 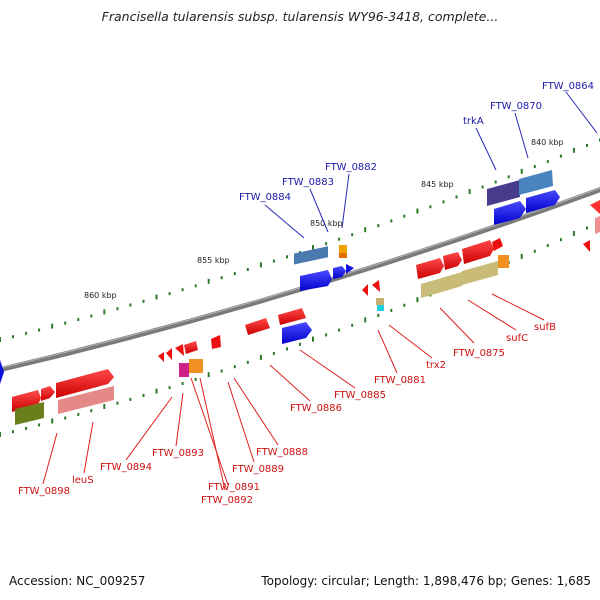 I want to click on scale-label-855: 855 kbp, so click(x=213, y=260).